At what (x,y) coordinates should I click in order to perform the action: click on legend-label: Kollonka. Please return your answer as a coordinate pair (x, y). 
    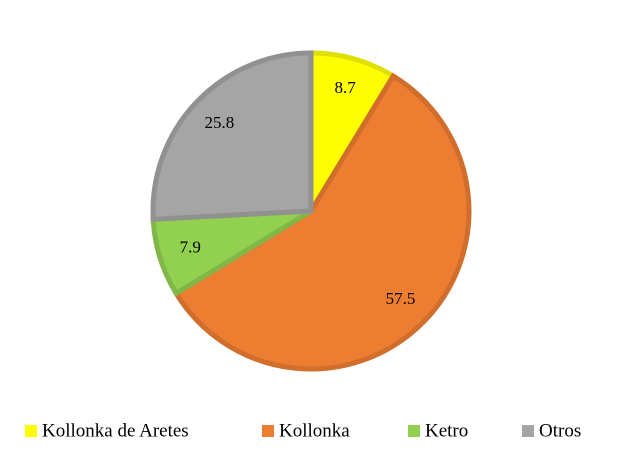
    Looking at the image, I should click on (314, 430).